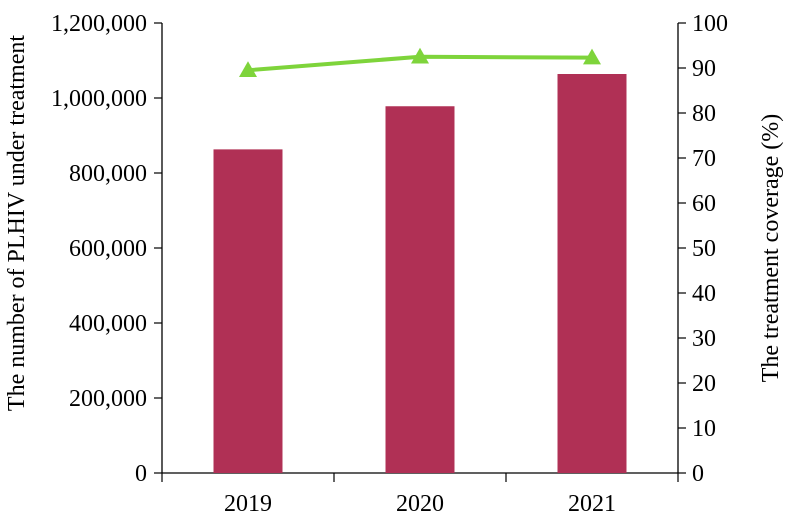  Describe the element at coordinates (108, 174) in the screenshot. I see `y-tick-label: 800,000` at that location.